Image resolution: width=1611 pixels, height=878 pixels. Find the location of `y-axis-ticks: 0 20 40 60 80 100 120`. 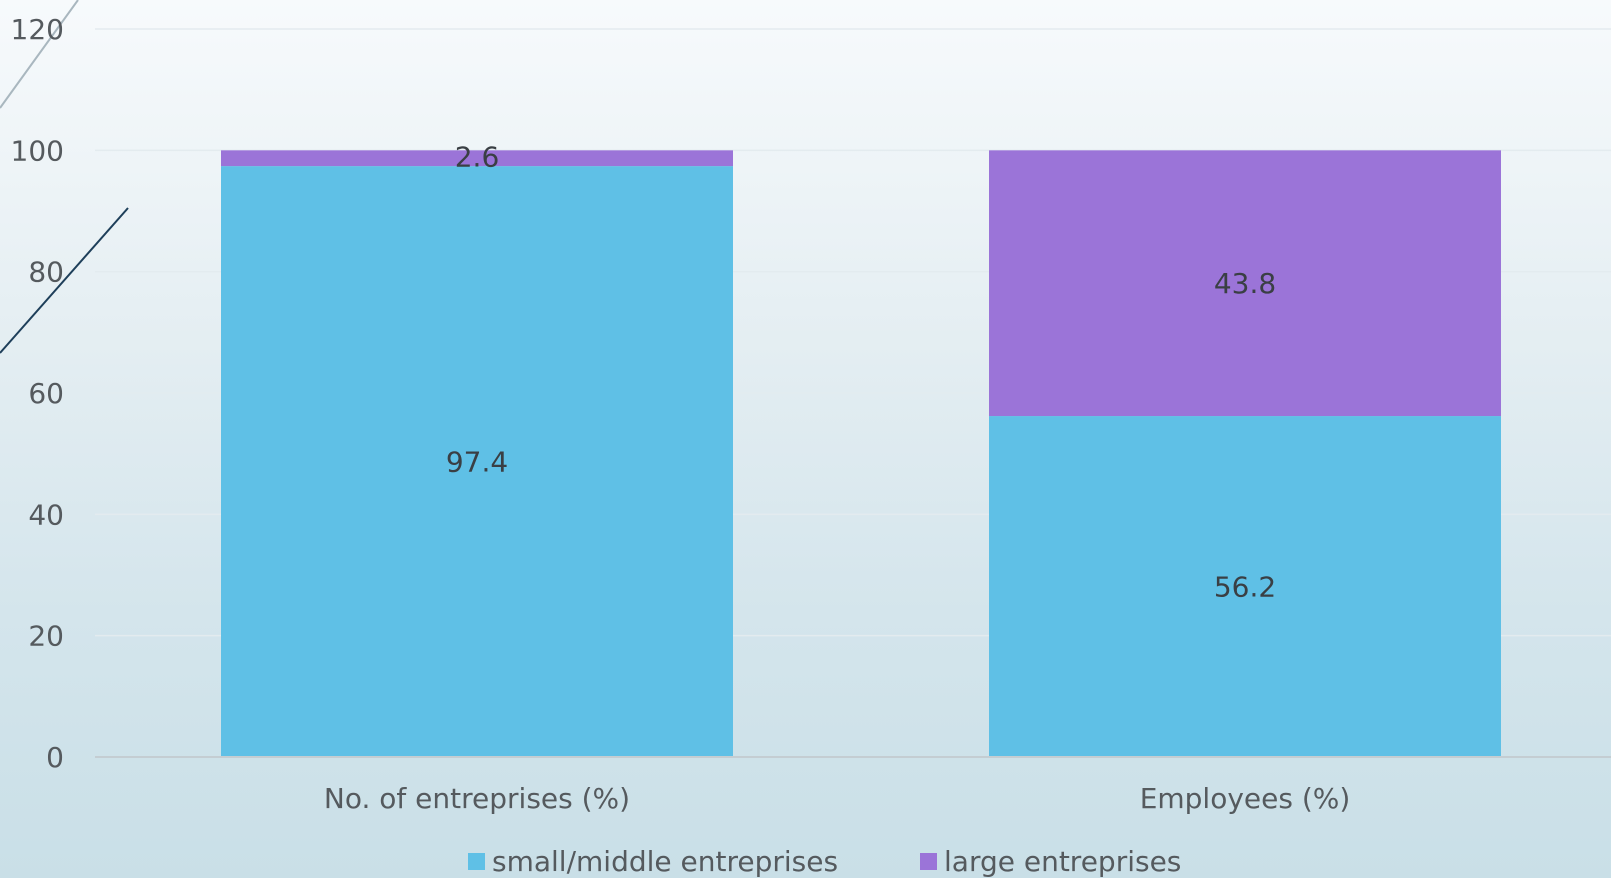

y-axis-ticks: 0 20 40 60 80 100 120 is located at coordinates (37, 393).